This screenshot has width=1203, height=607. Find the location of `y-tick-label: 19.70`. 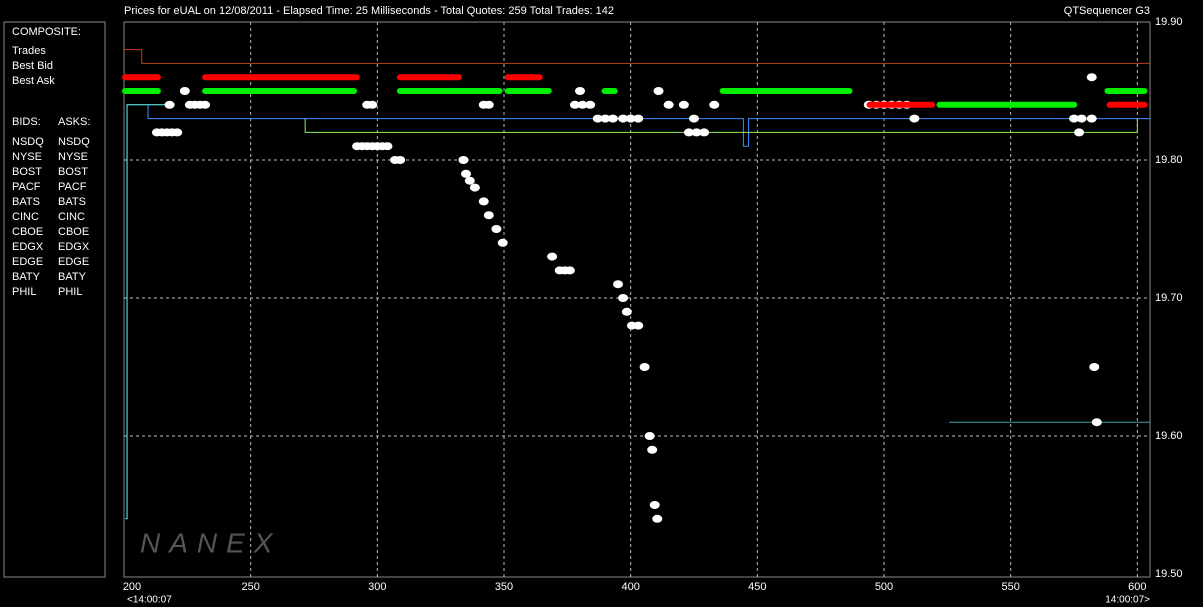

y-tick-label: 19.70 is located at coordinates (1169, 298).